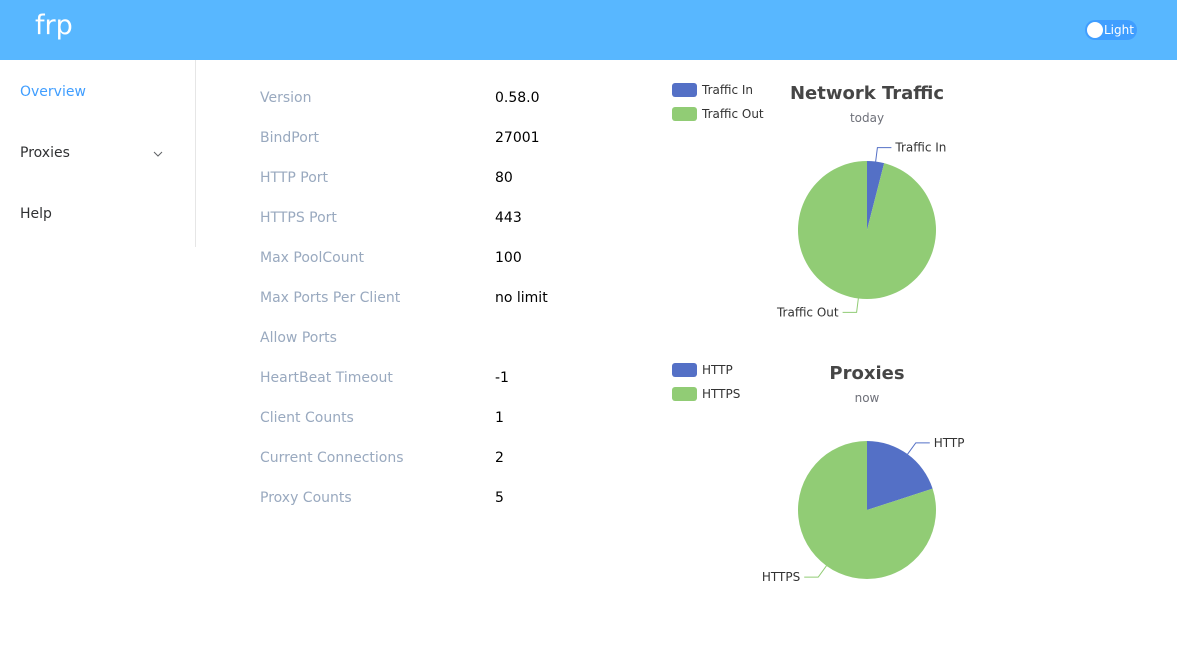 The height and width of the screenshot is (653, 1177). What do you see at coordinates (1095, 30) in the screenshot?
I see `toggle-knob` at bounding box center [1095, 30].